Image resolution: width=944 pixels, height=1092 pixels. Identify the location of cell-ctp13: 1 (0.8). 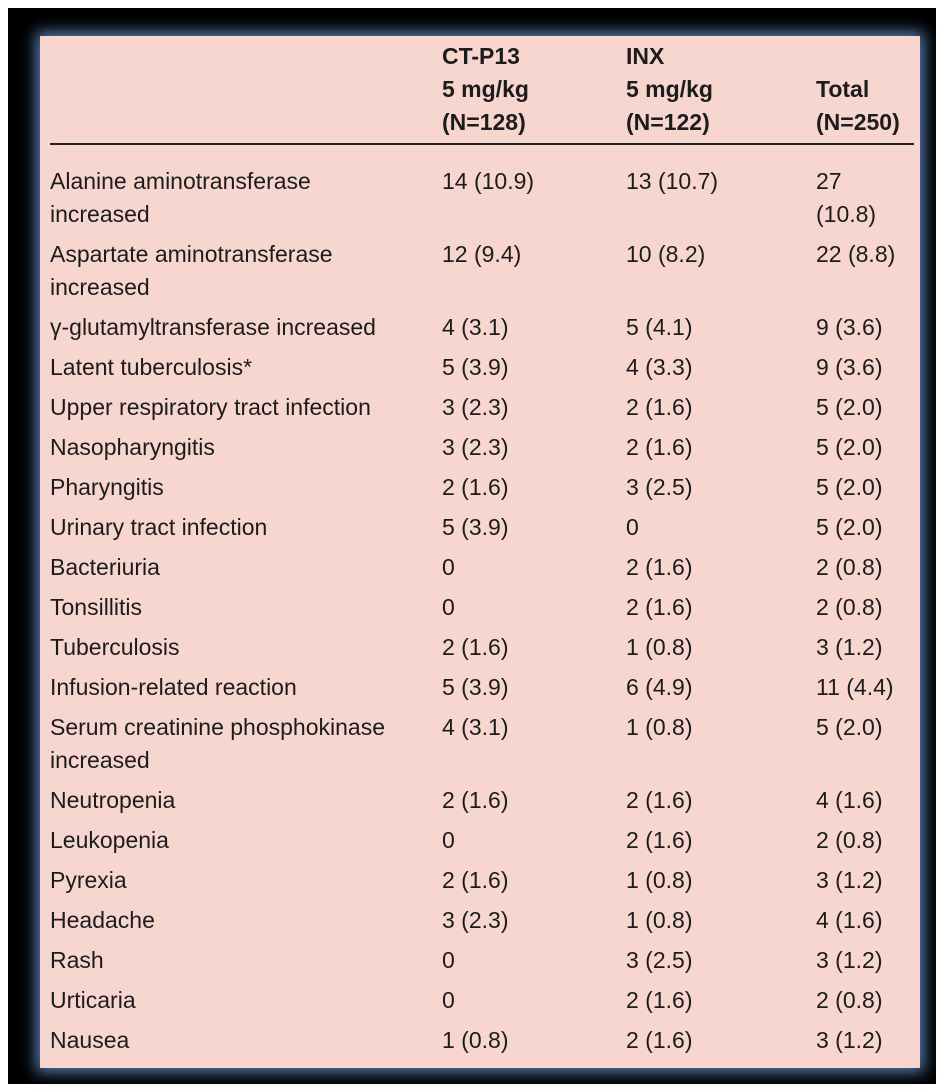
(534, 1044).